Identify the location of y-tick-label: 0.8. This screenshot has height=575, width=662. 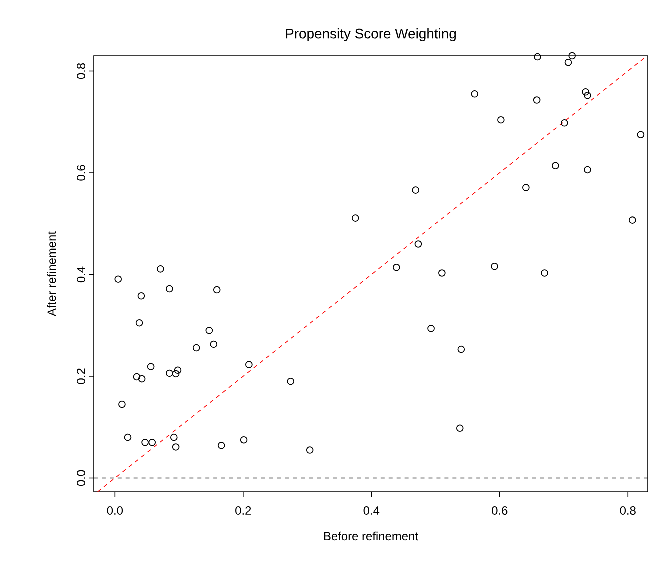
(81, 71).